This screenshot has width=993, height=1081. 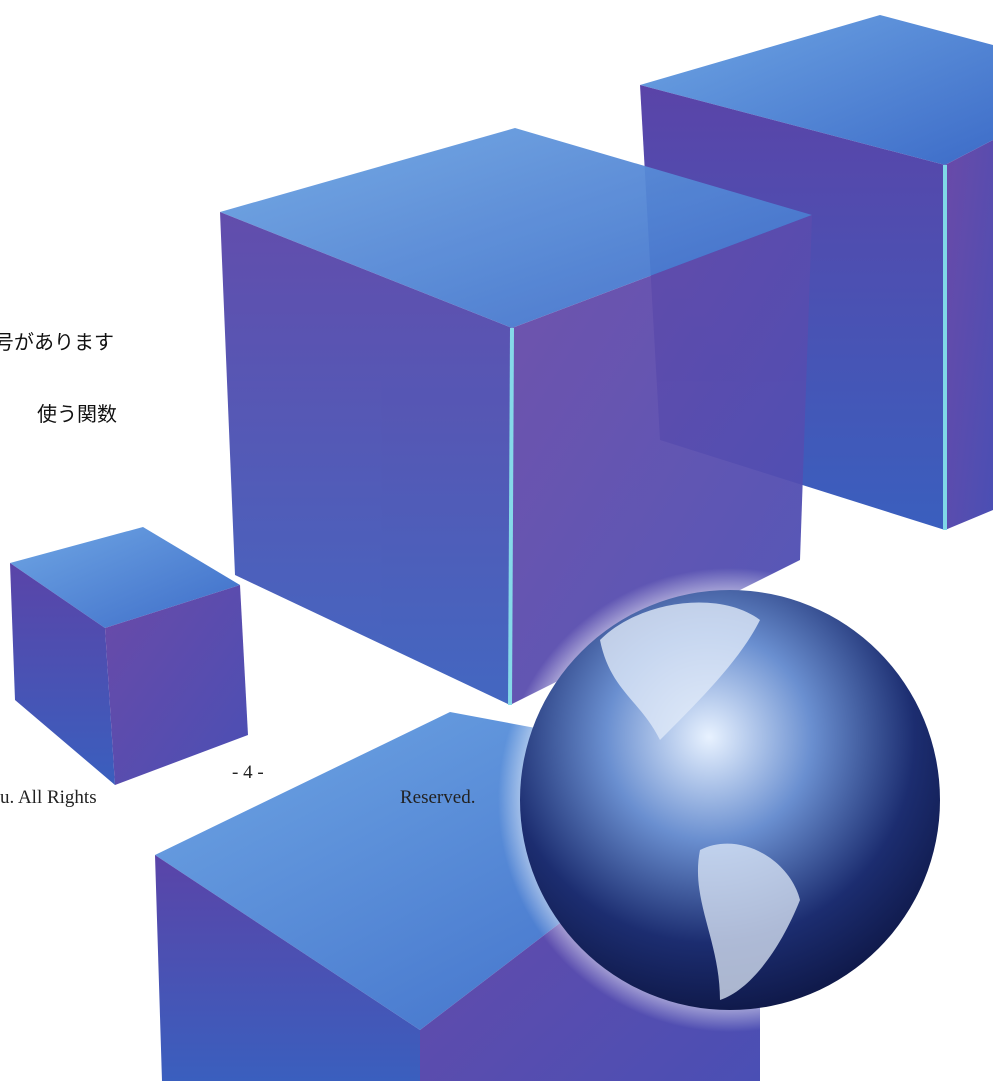 What do you see at coordinates (129, 656) in the screenshot?
I see `small-cube` at bounding box center [129, 656].